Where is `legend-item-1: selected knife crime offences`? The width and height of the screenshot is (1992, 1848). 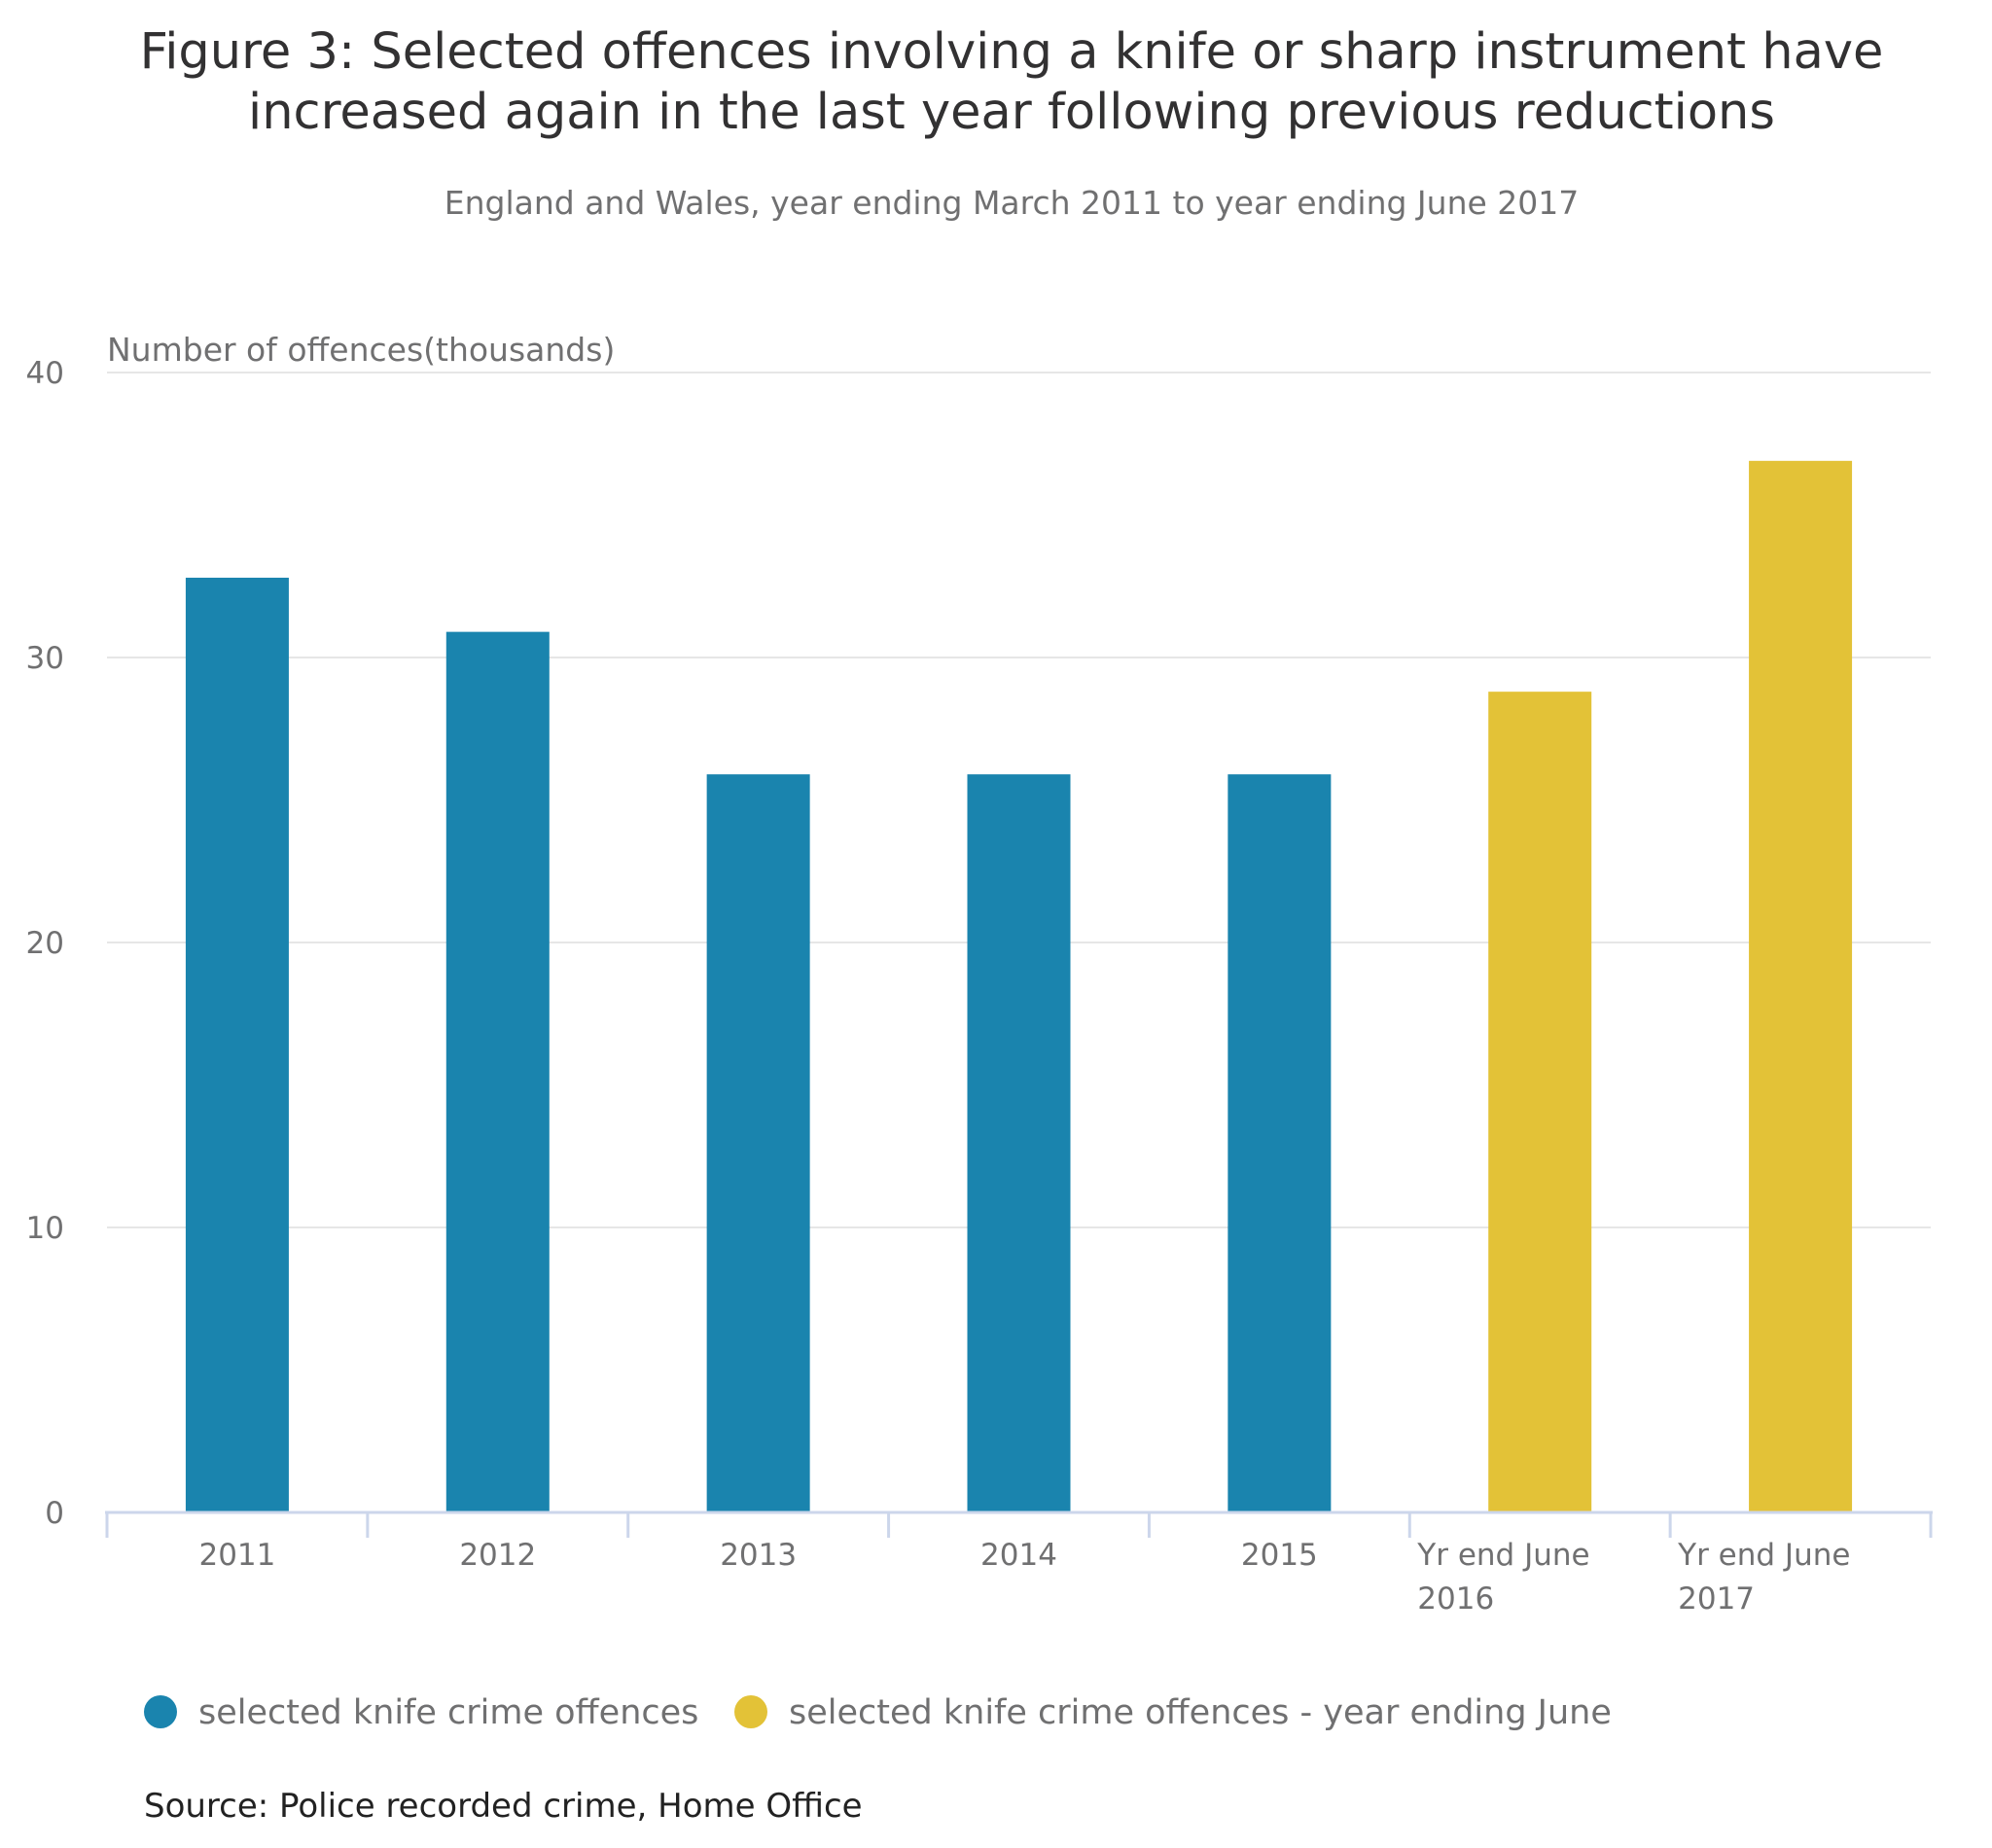
legend-item-1: selected knife crime offences is located at coordinates (421, 1713).